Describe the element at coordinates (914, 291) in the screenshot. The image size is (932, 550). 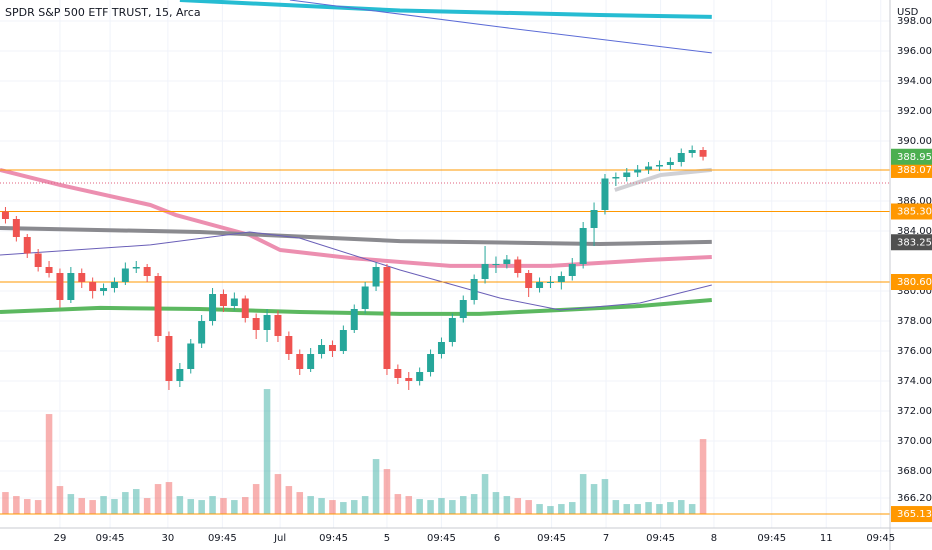
I see `y-tick-label: 380.00` at that location.